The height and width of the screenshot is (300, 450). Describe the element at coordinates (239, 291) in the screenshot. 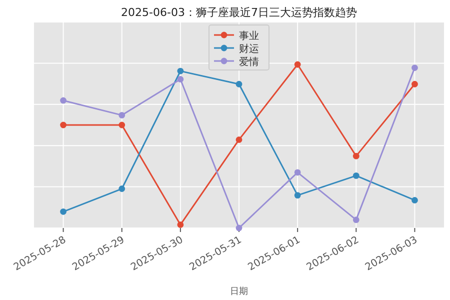

I see `x-axis-title: 日期` at that location.